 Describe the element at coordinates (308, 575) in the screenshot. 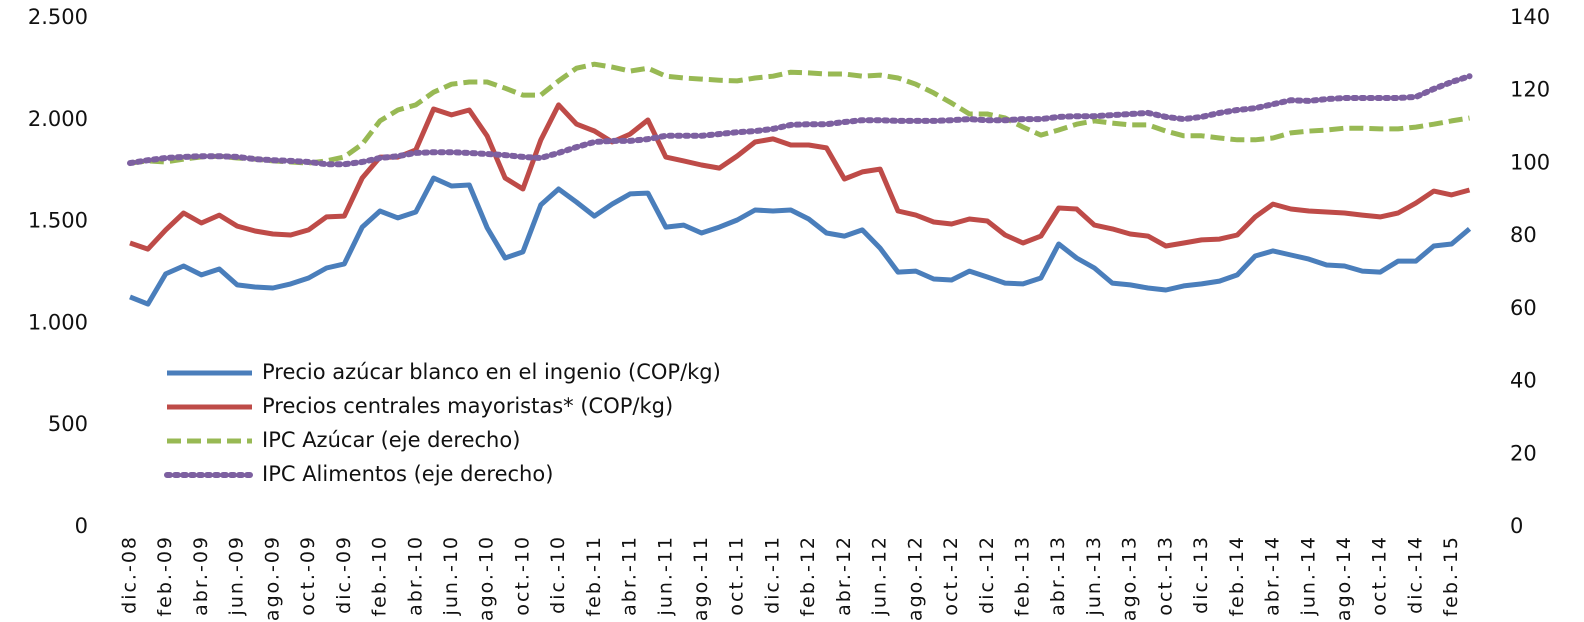

I see `x-tick-label: oct.-09` at that location.